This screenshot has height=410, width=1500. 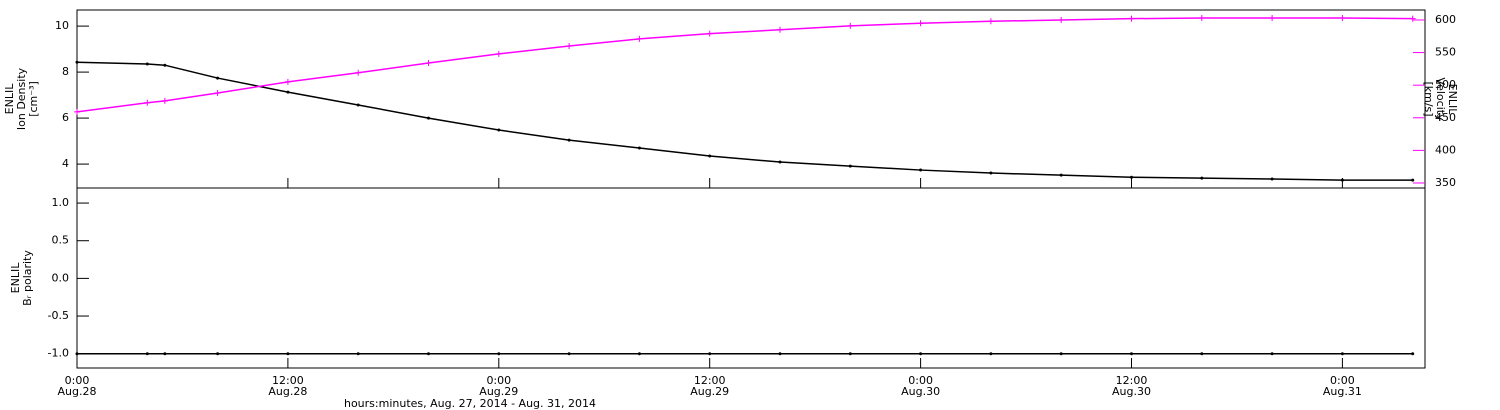 What do you see at coordinates (61, 240) in the screenshot?
I see `y-tick-label: 0.5` at bounding box center [61, 240].